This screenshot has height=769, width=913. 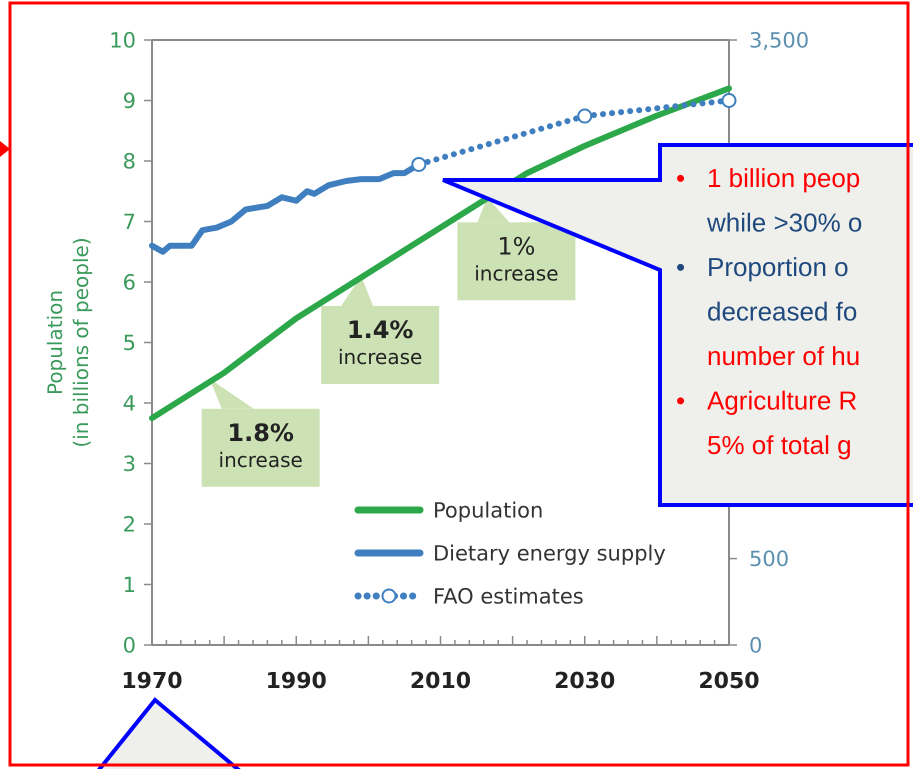 I want to click on y-tick-label: 0, so click(x=129, y=645).